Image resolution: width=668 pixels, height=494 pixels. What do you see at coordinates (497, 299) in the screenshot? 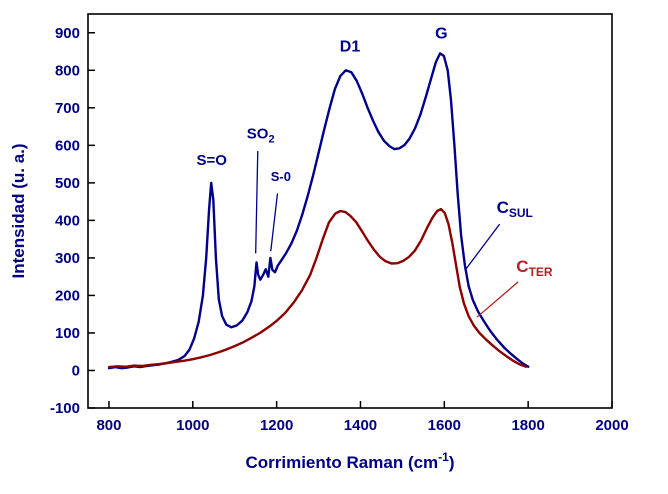
I see `annotation-line-C-TER-label` at bounding box center [497, 299].